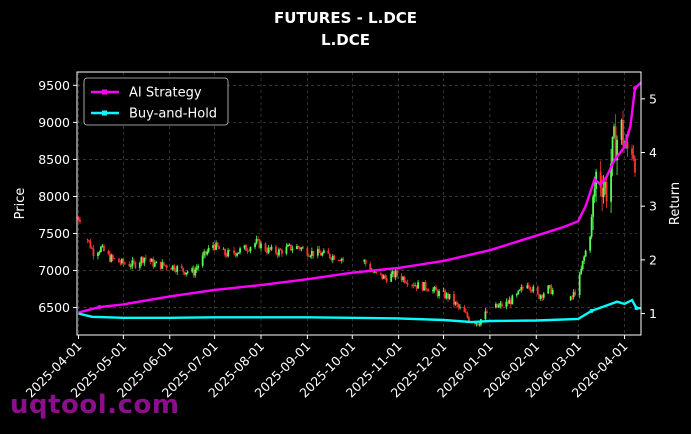  What do you see at coordinates (95, 405) in the screenshot?
I see `watermark: uqtool.com` at bounding box center [95, 405].